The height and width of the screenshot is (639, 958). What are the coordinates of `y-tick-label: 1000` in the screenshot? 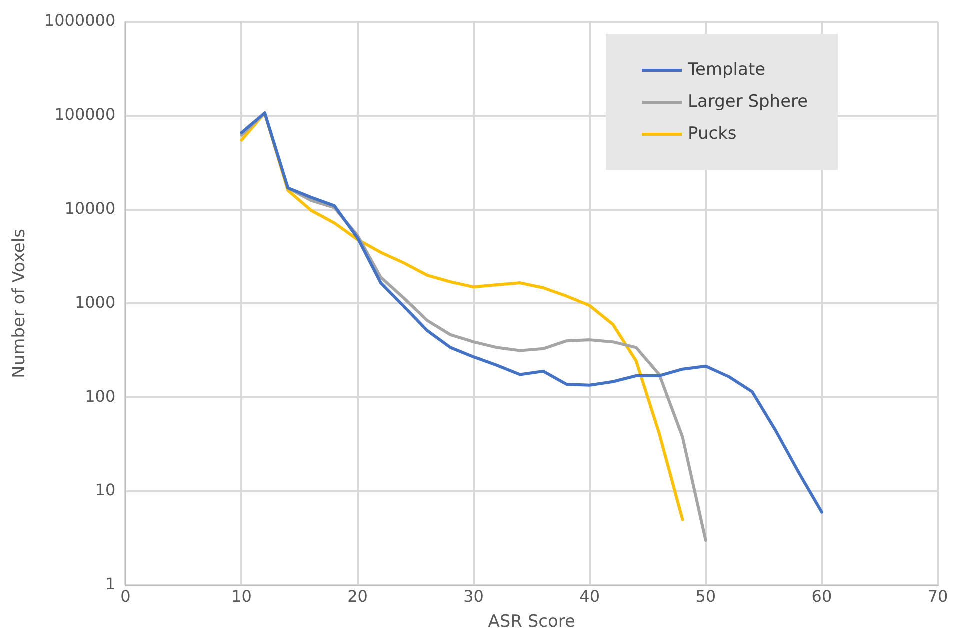 It's located at (95, 302).